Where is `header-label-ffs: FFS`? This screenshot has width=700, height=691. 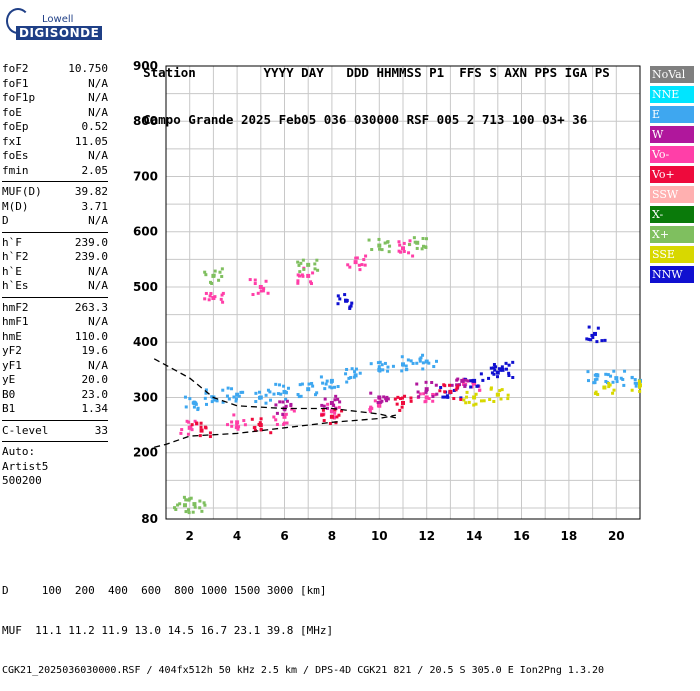
header-label-ffs: FFS is located at coordinates (470, 72).